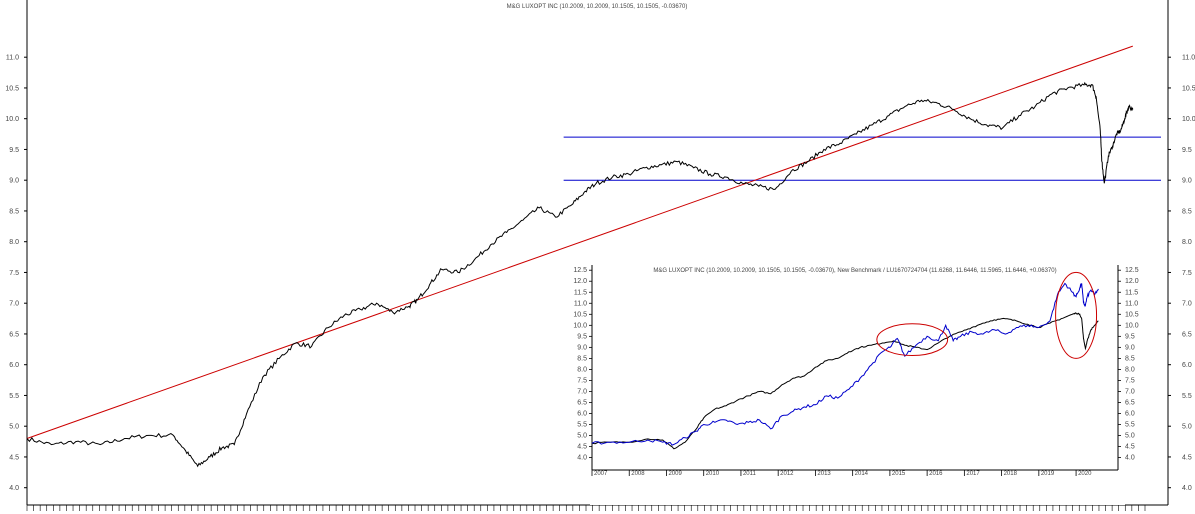 The width and height of the screenshot is (1195, 514). What do you see at coordinates (1131, 292) in the screenshot?
I see `inset-y-tick-label-right: 11.5` at bounding box center [1131, 292].